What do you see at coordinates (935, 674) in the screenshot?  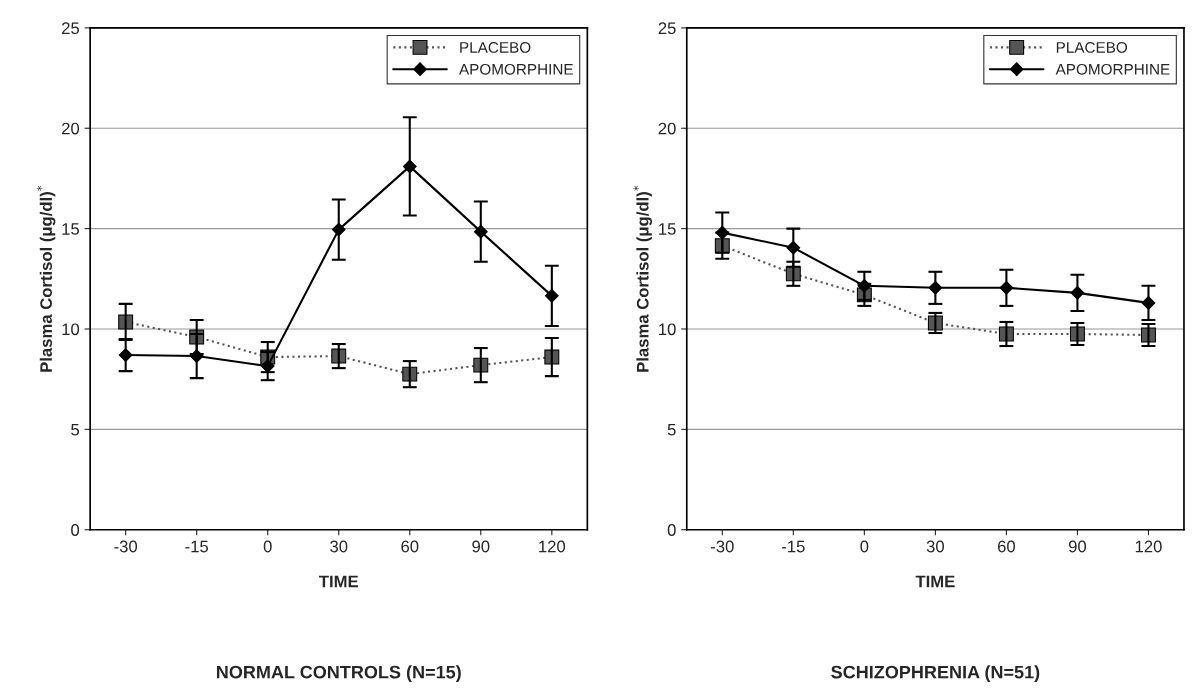 I see `text: SCHIZOPHRENIA (N=51)` at bounding box center [935, 674].